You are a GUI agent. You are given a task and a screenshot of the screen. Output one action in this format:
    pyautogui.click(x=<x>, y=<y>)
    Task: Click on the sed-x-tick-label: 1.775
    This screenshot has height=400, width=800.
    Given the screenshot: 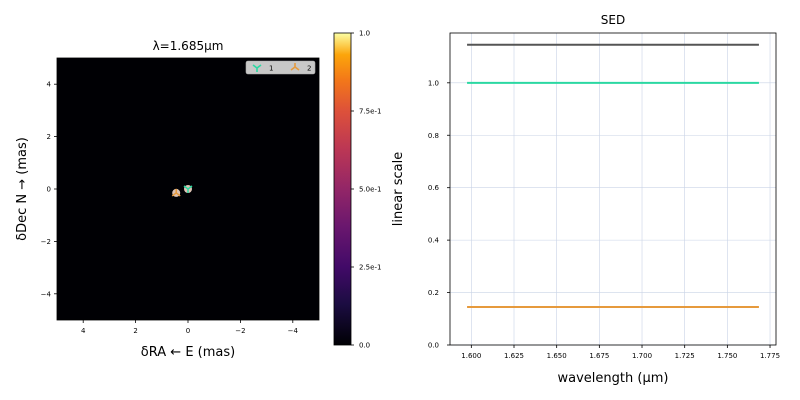 What is the action you would take?
    pyautogui.click(x=770, y=356)
    